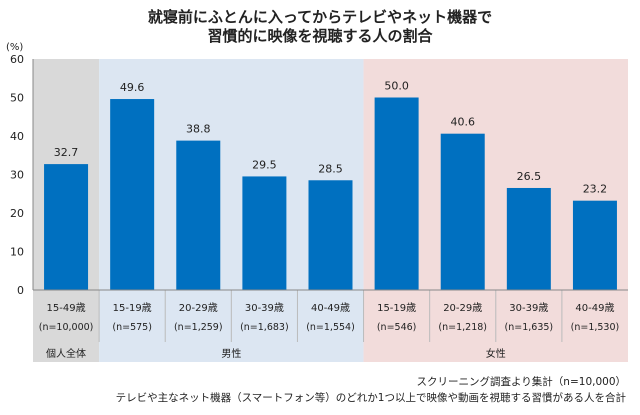 Image resolution: width=640 pixels, height=415 pixels. I want to click on category-n-label: (n=1,259), so click(198, 327).